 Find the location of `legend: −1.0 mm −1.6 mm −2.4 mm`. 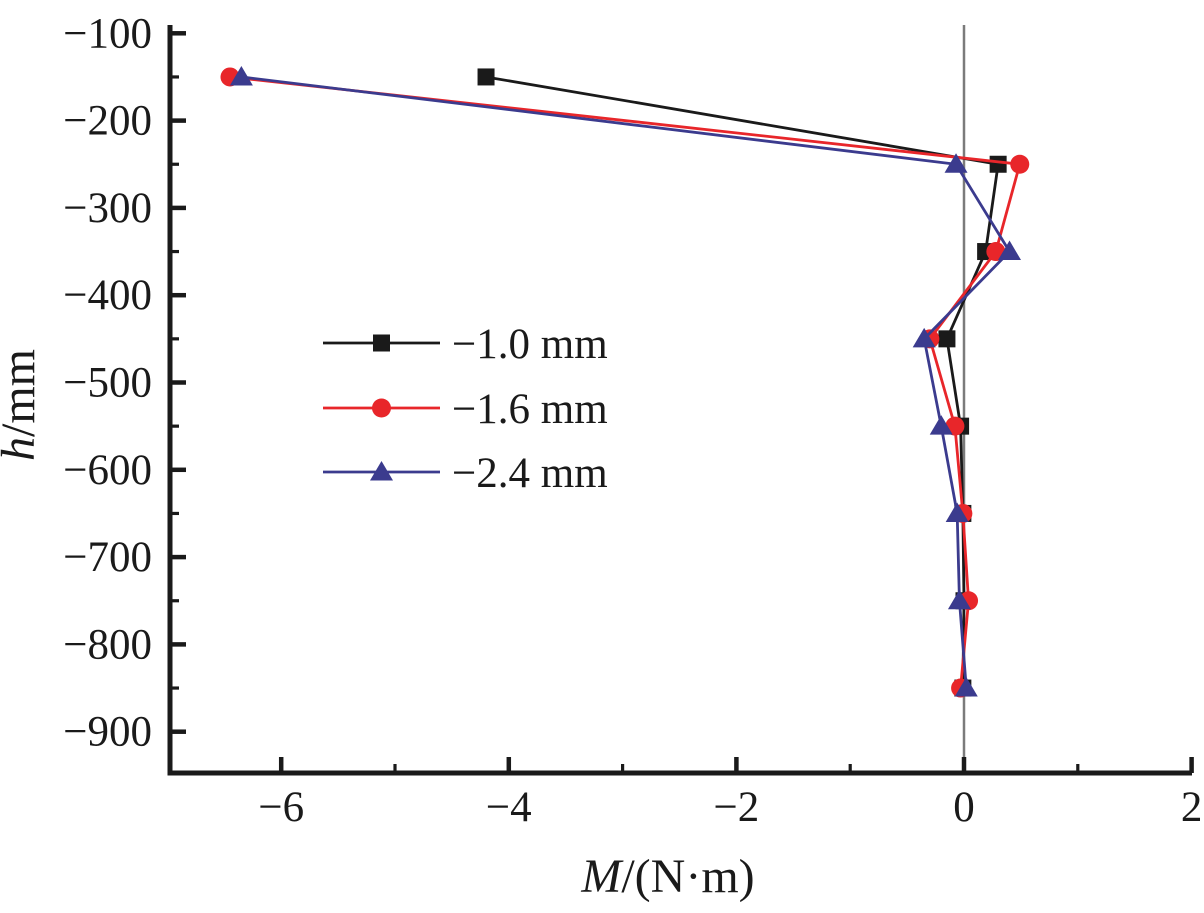

legend: −1.0 mm −1.6 mm −2.4 mm is located at coordinates (465, 409).